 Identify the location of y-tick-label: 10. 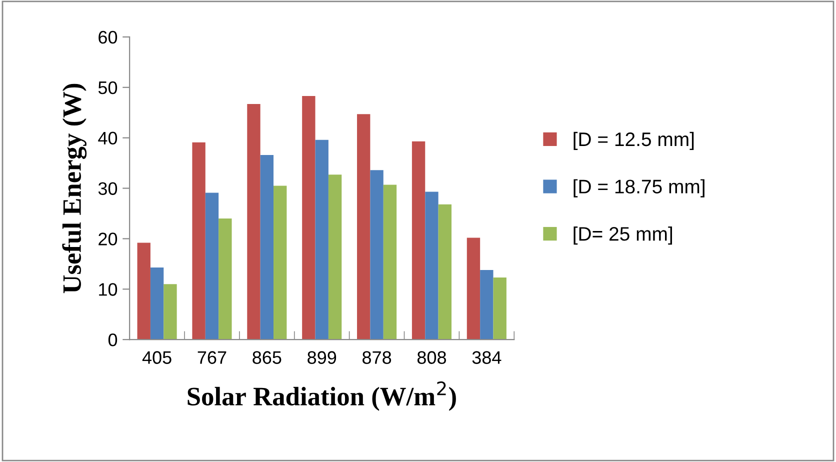
(108, 289).